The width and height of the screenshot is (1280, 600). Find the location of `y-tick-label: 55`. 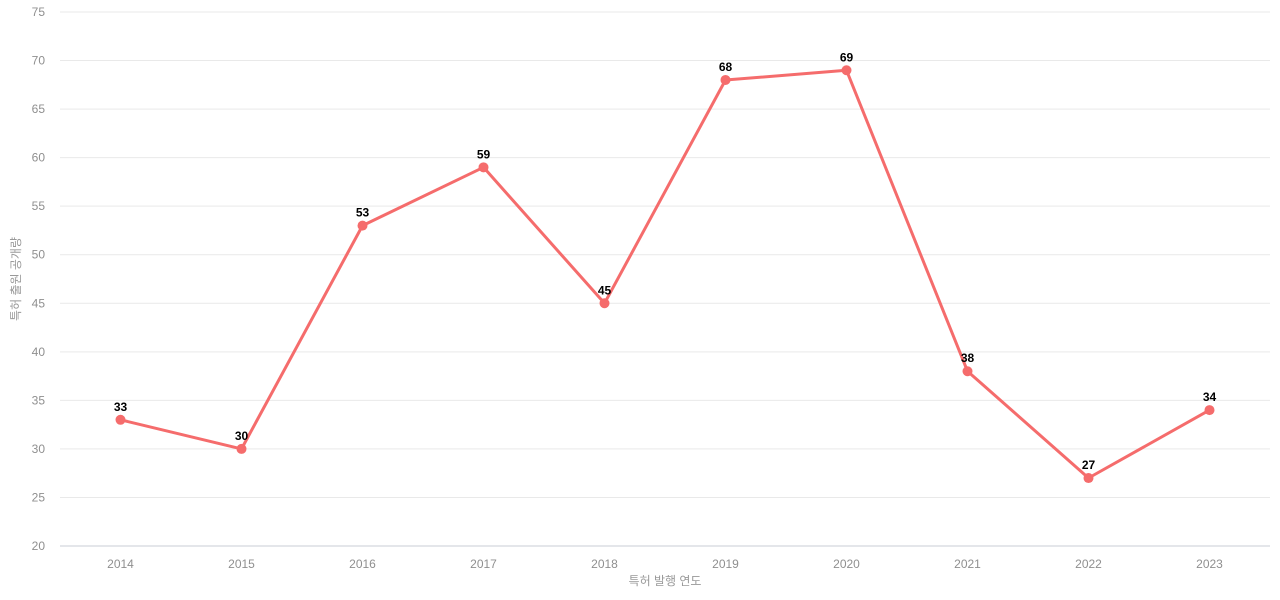

y-tick-label: 55 is located at coordinates (39, 206).